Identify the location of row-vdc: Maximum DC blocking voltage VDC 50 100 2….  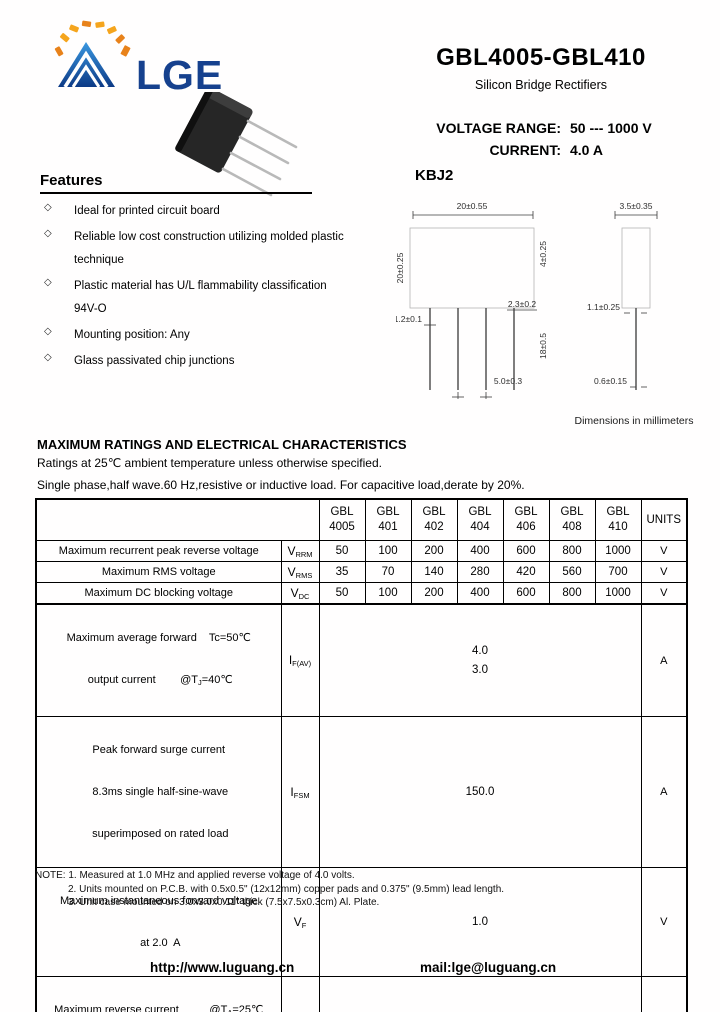
(361, 593).